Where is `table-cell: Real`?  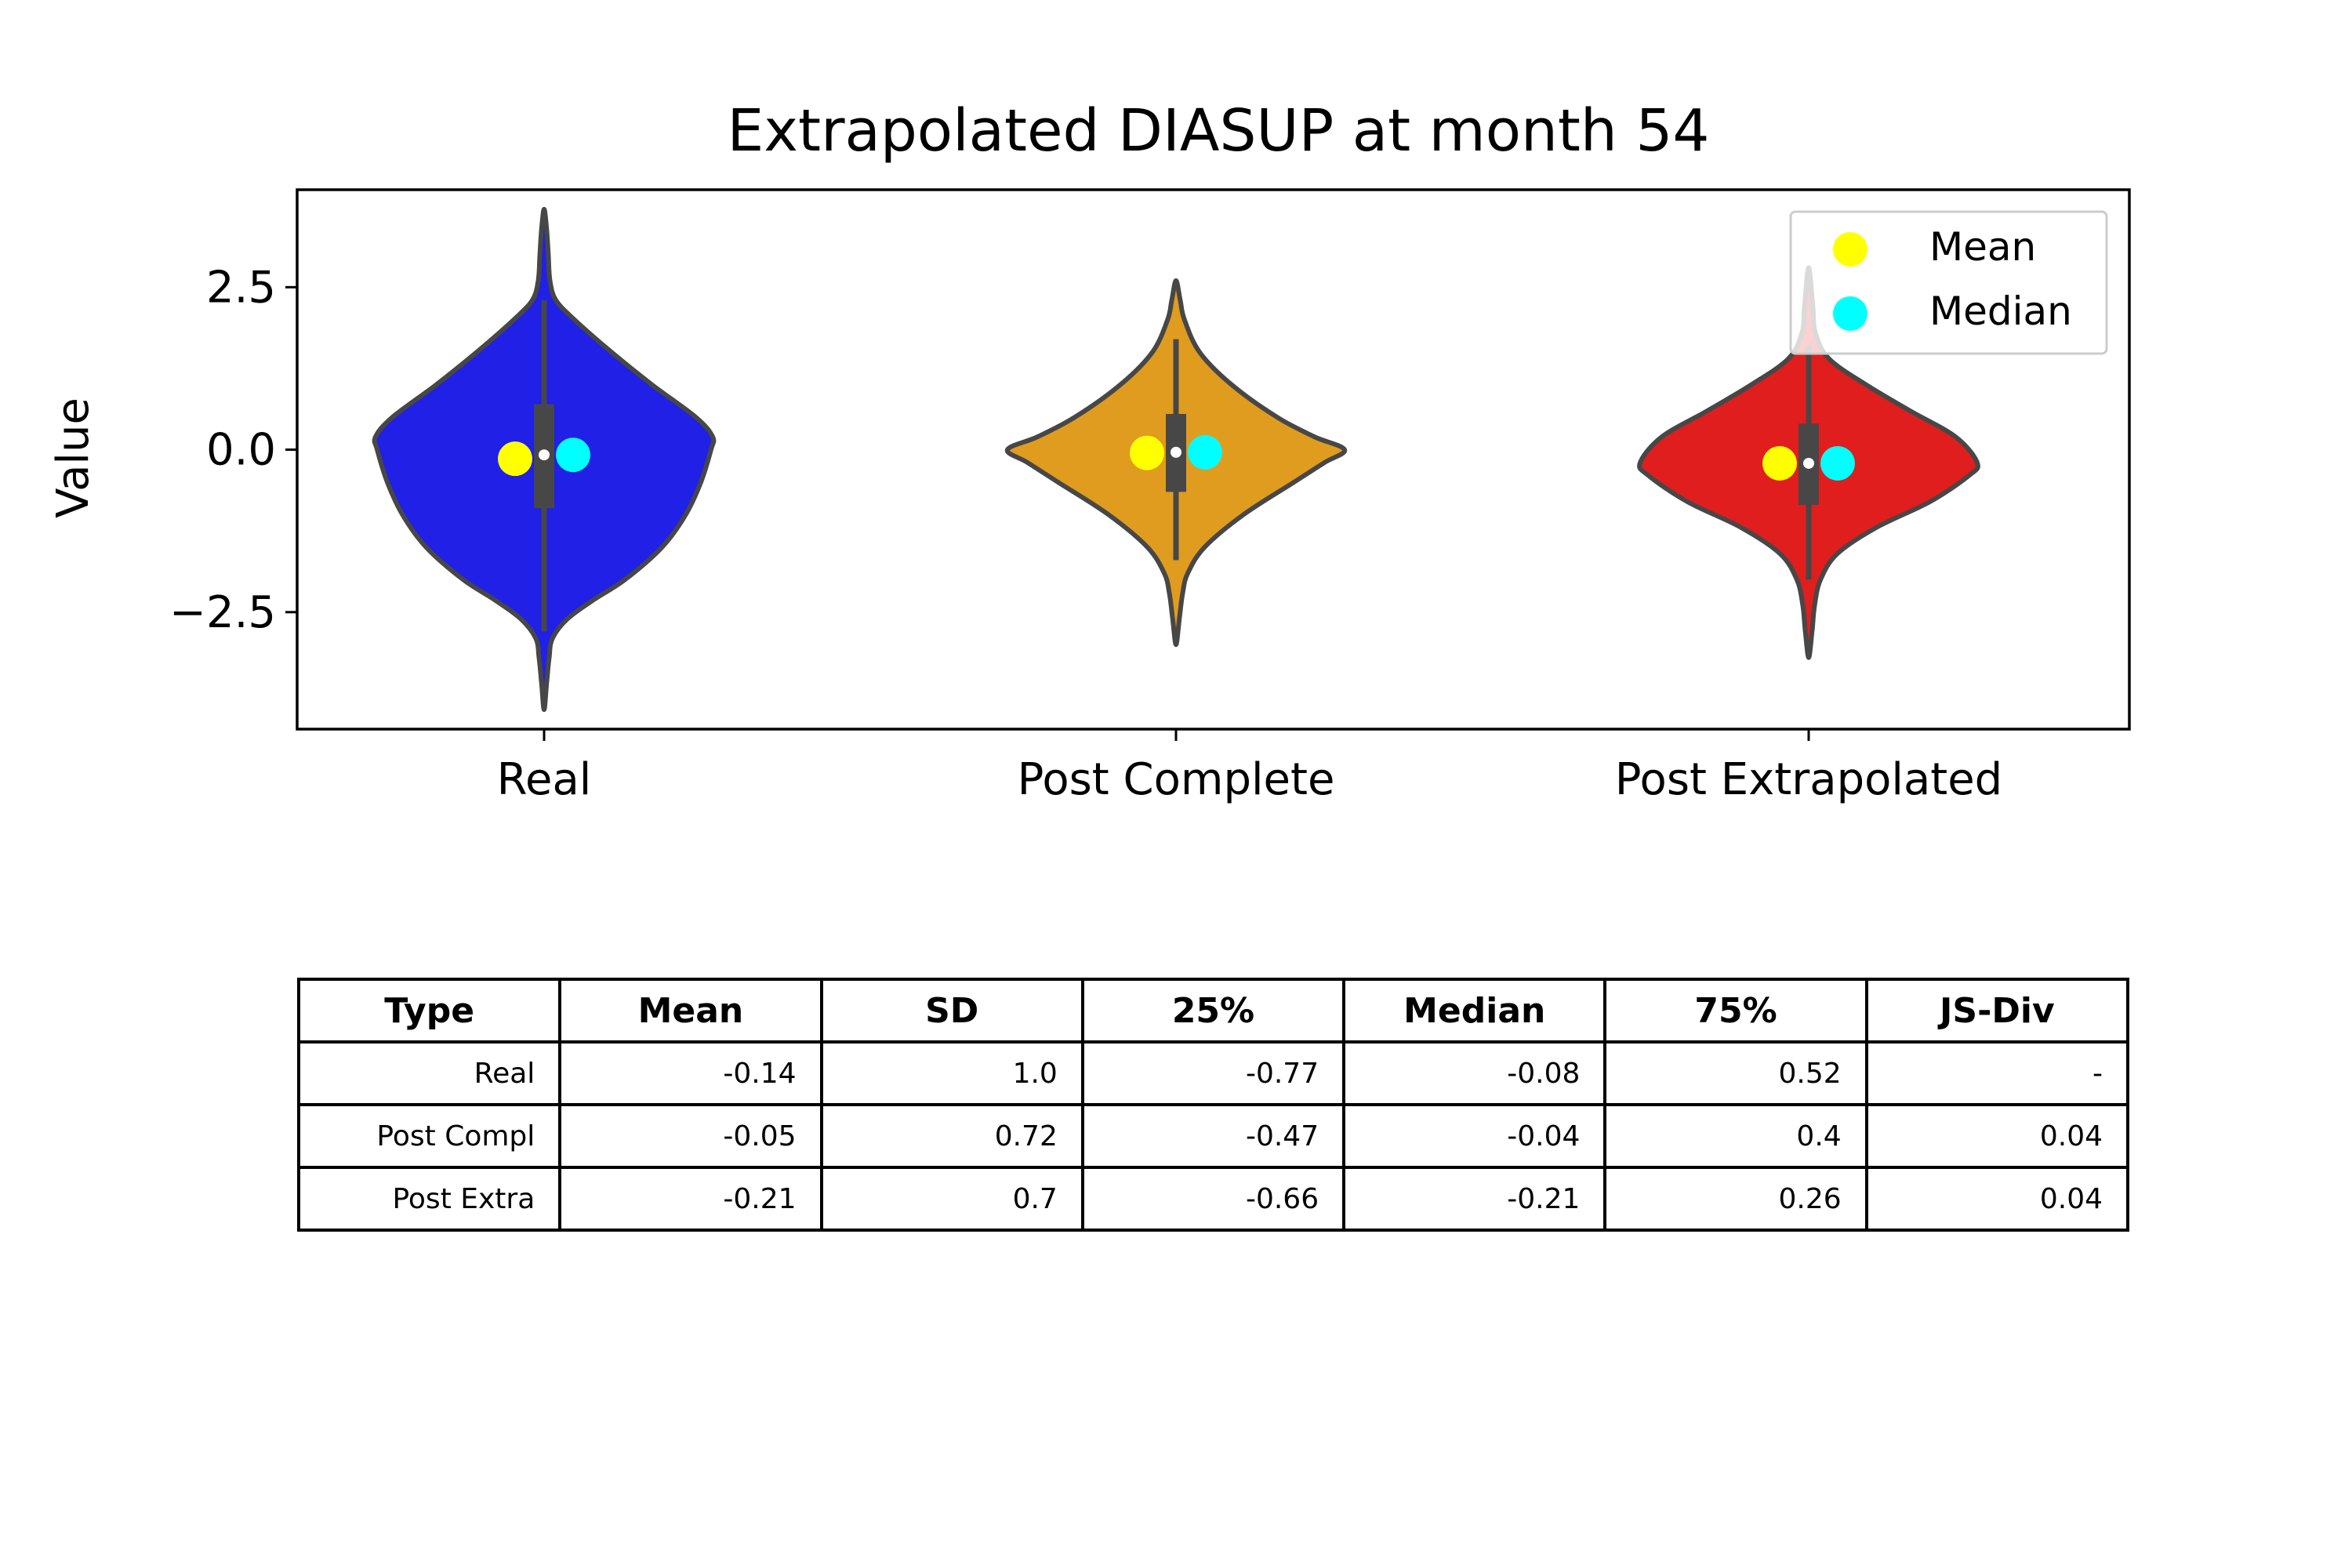
table-cell: Real is located at coordinates (429, 1073).